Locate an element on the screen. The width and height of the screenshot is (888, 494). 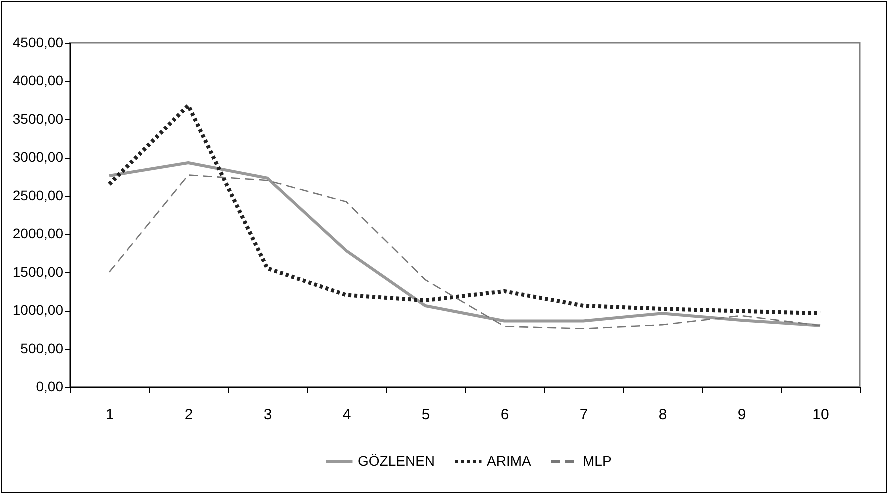
x-tick-label: 4 is located at coordinates (347, 415).